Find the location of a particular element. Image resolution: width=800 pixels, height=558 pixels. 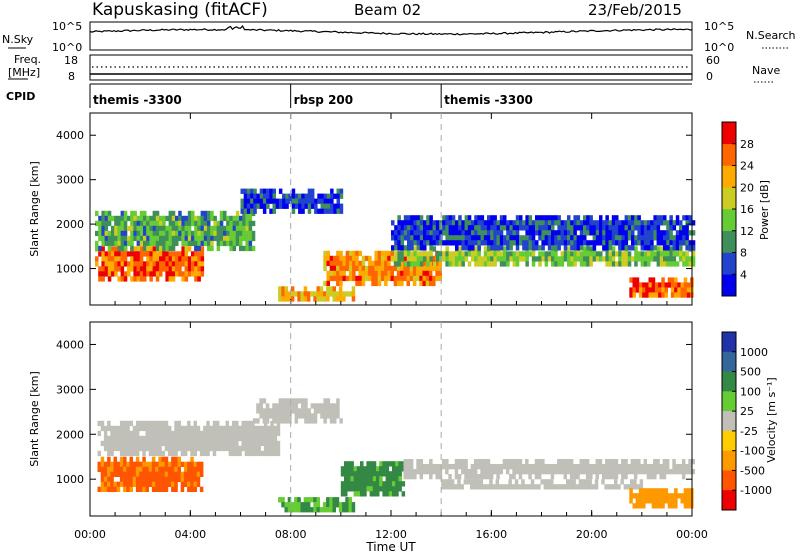

velocity-colorbar-label: Velocity [m s⁻¹] is located at coordinates (771, 419).